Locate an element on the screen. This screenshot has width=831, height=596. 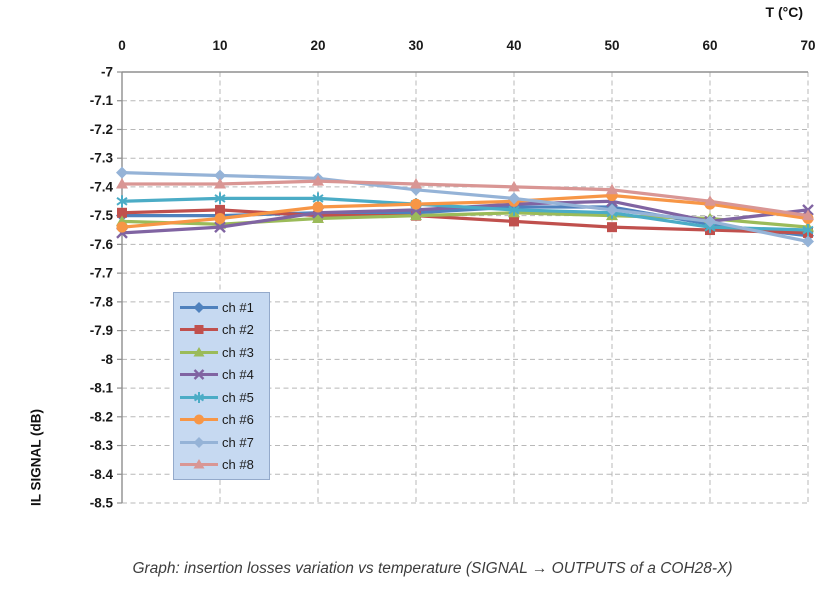
y-tick-label: -8.3 is located at coordinates (102, 445).